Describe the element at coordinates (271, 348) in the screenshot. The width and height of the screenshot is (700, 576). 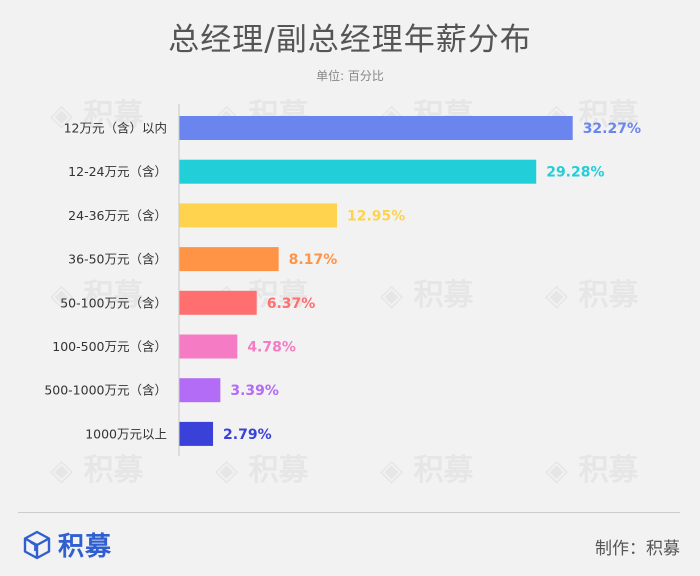
I see `value-label: 4.78%` at that location.